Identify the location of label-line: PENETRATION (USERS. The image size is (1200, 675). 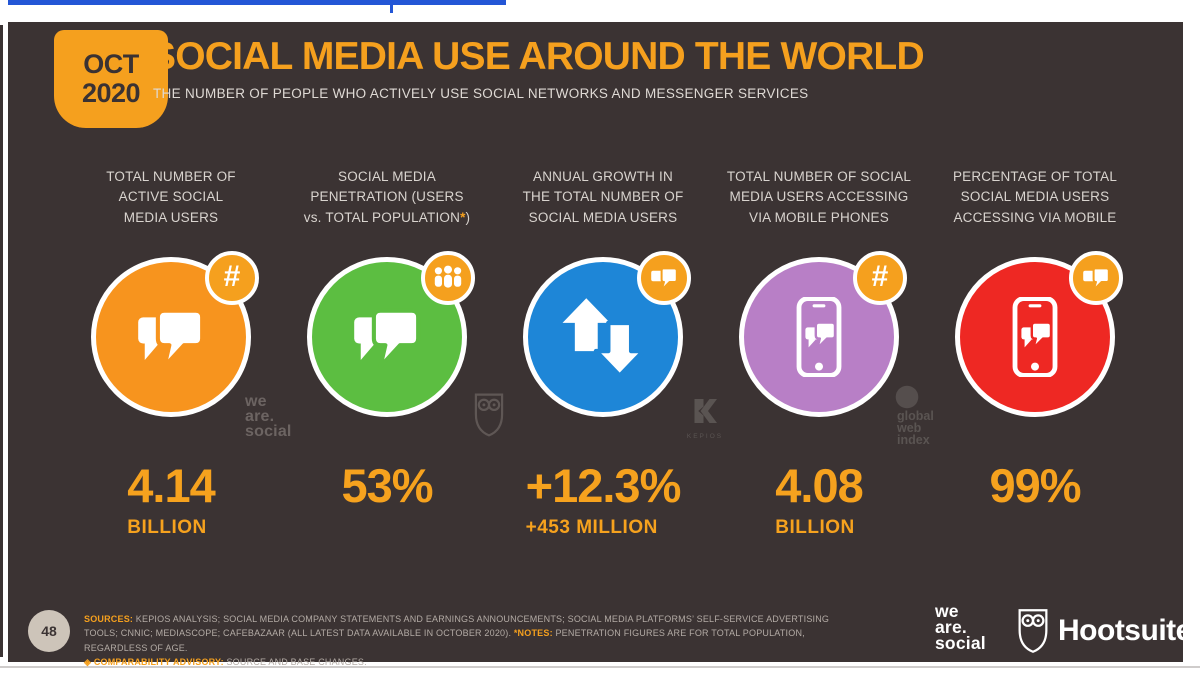
(387, 197).